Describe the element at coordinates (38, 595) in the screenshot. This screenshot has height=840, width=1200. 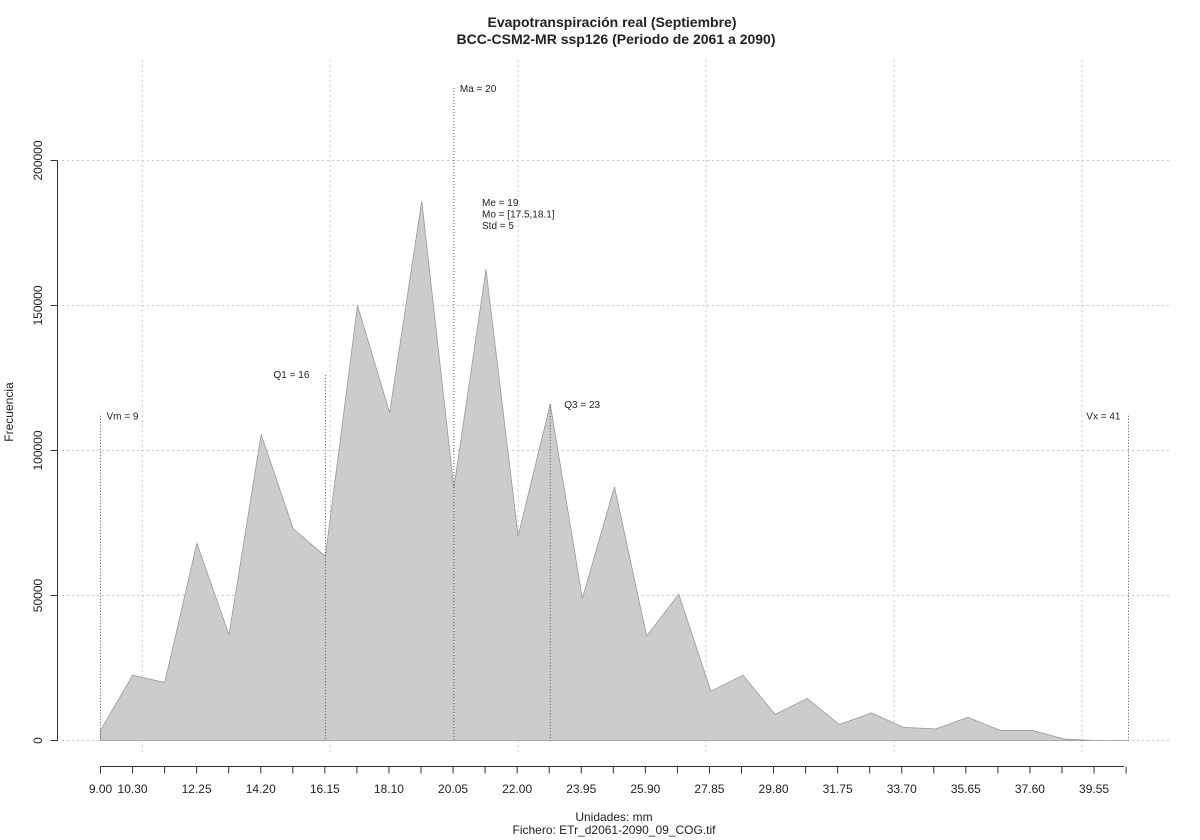
I see `y-tick-label-1: 50000` at that location.